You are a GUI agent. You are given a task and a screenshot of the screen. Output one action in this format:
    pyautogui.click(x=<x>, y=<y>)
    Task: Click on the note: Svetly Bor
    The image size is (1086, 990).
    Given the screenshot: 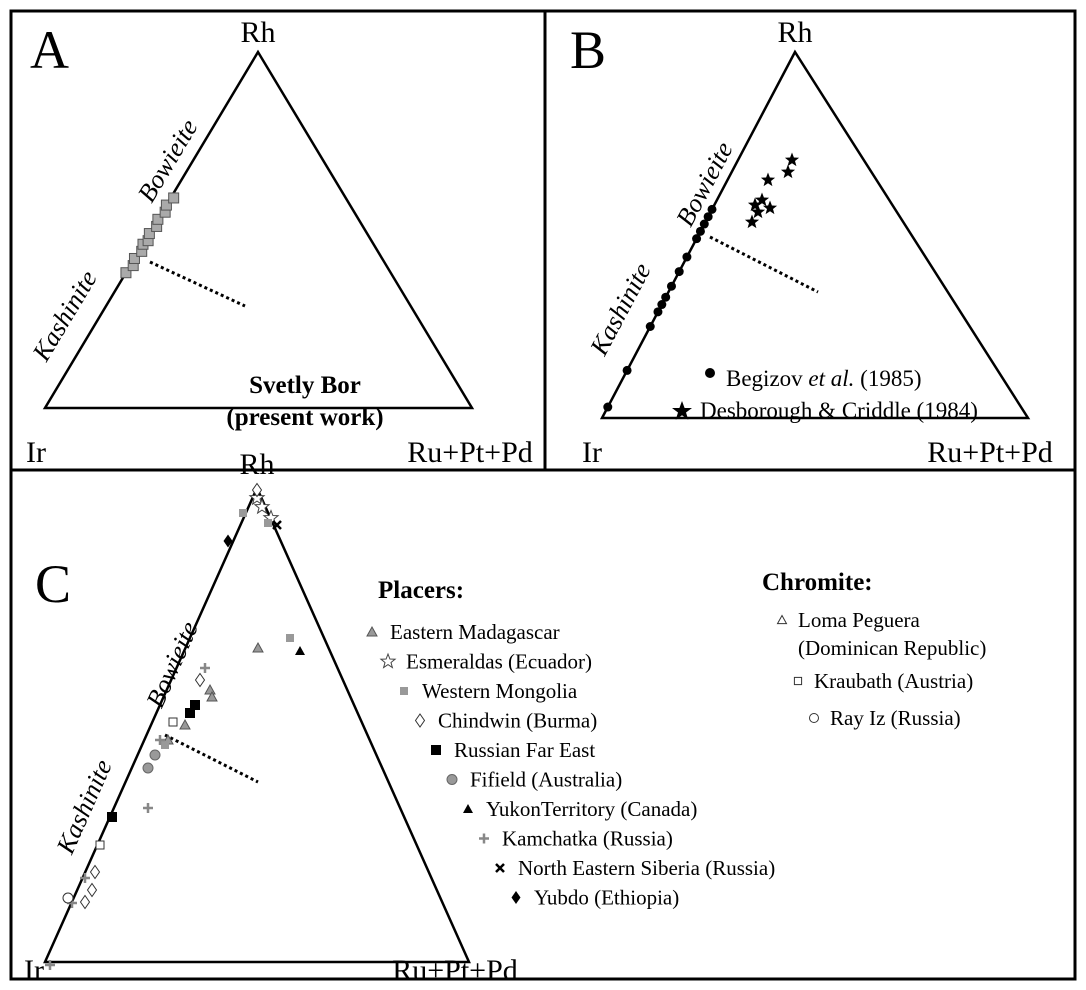 What is the action you would take?
    pyautogui.click(x=305, y=385)
    